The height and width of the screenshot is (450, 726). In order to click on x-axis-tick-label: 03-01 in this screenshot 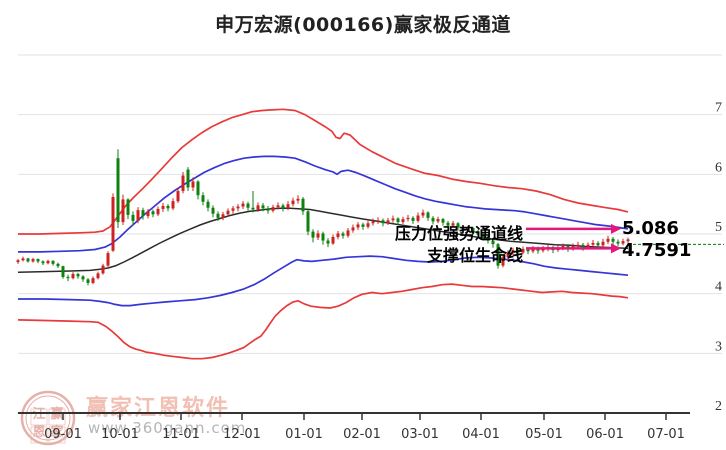, I will do `click(420, 434)`.